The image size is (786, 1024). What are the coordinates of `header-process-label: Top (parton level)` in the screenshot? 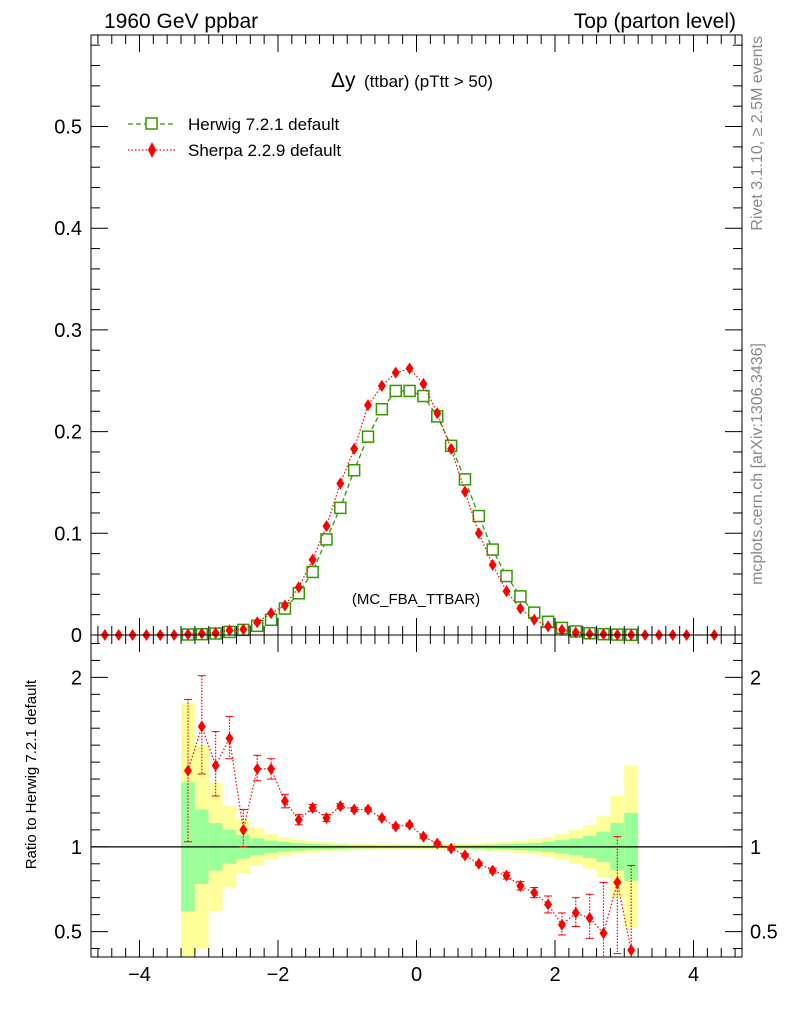 It's located at (655, 21).